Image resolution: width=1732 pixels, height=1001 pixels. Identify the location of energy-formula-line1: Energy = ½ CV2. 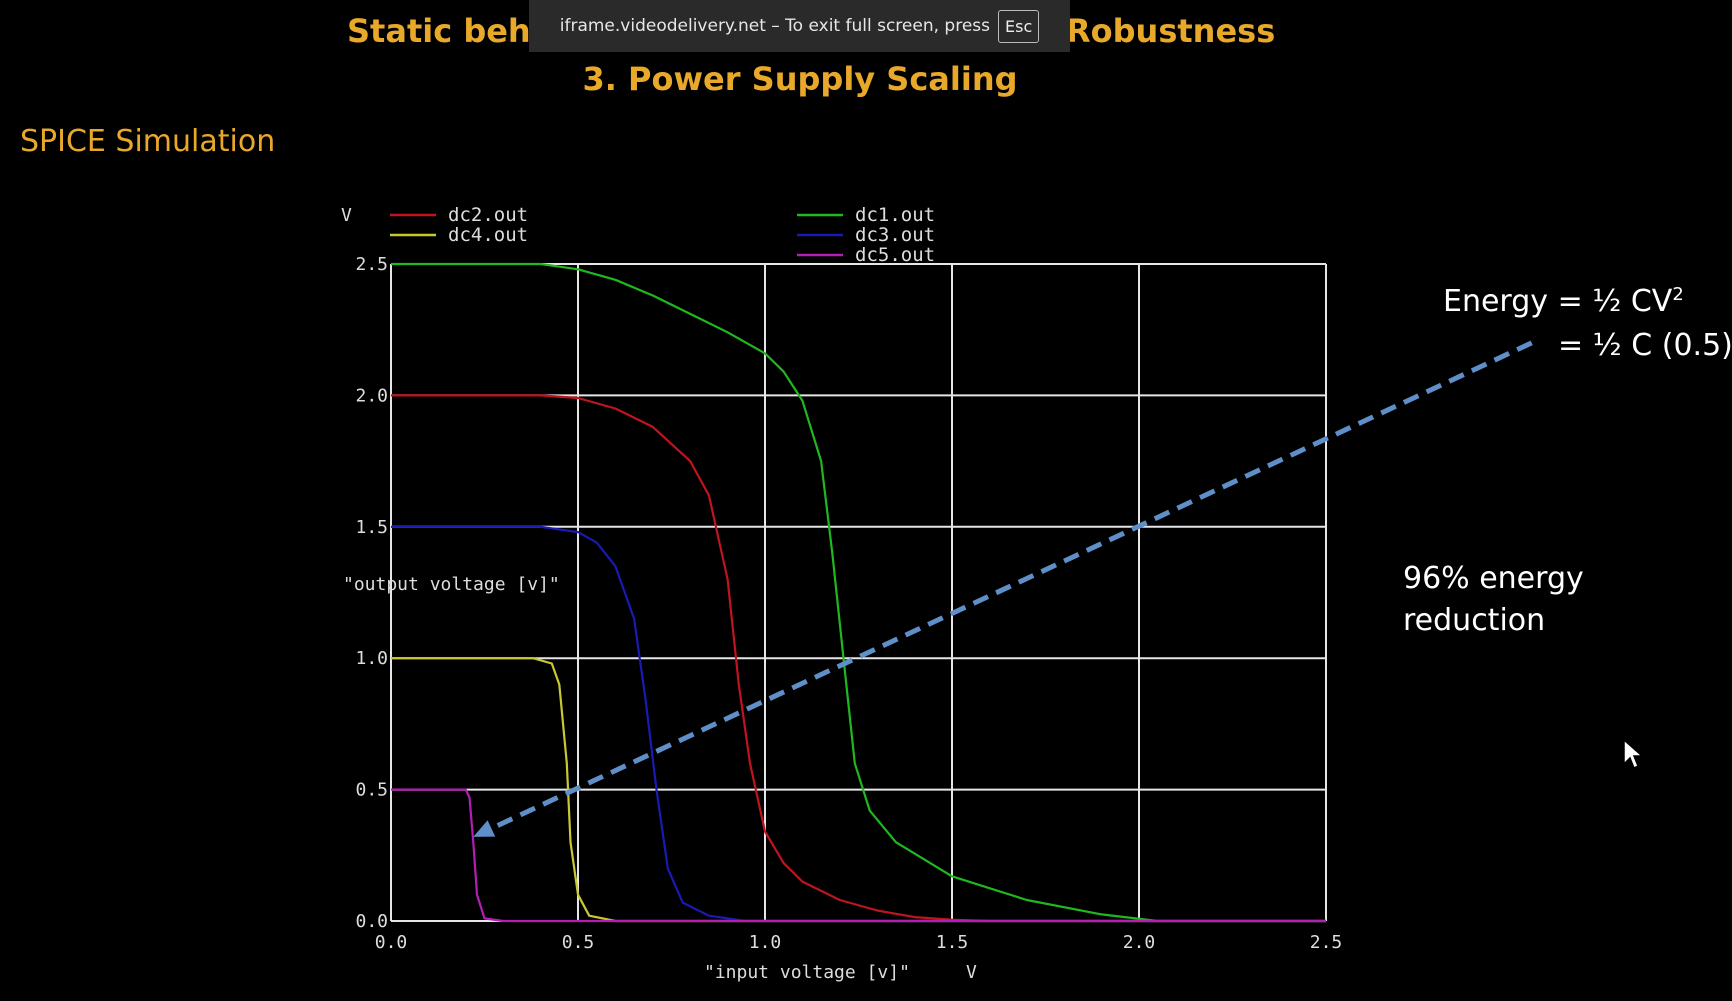
(1563, 301).